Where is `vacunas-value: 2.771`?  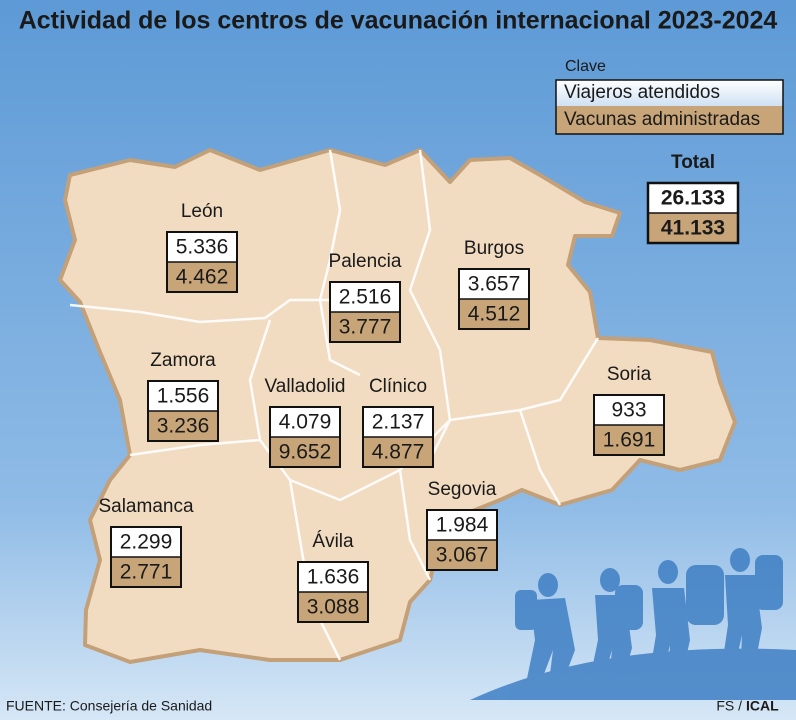
vacunas-value: 2.771 is located at coordinates (146, 572).